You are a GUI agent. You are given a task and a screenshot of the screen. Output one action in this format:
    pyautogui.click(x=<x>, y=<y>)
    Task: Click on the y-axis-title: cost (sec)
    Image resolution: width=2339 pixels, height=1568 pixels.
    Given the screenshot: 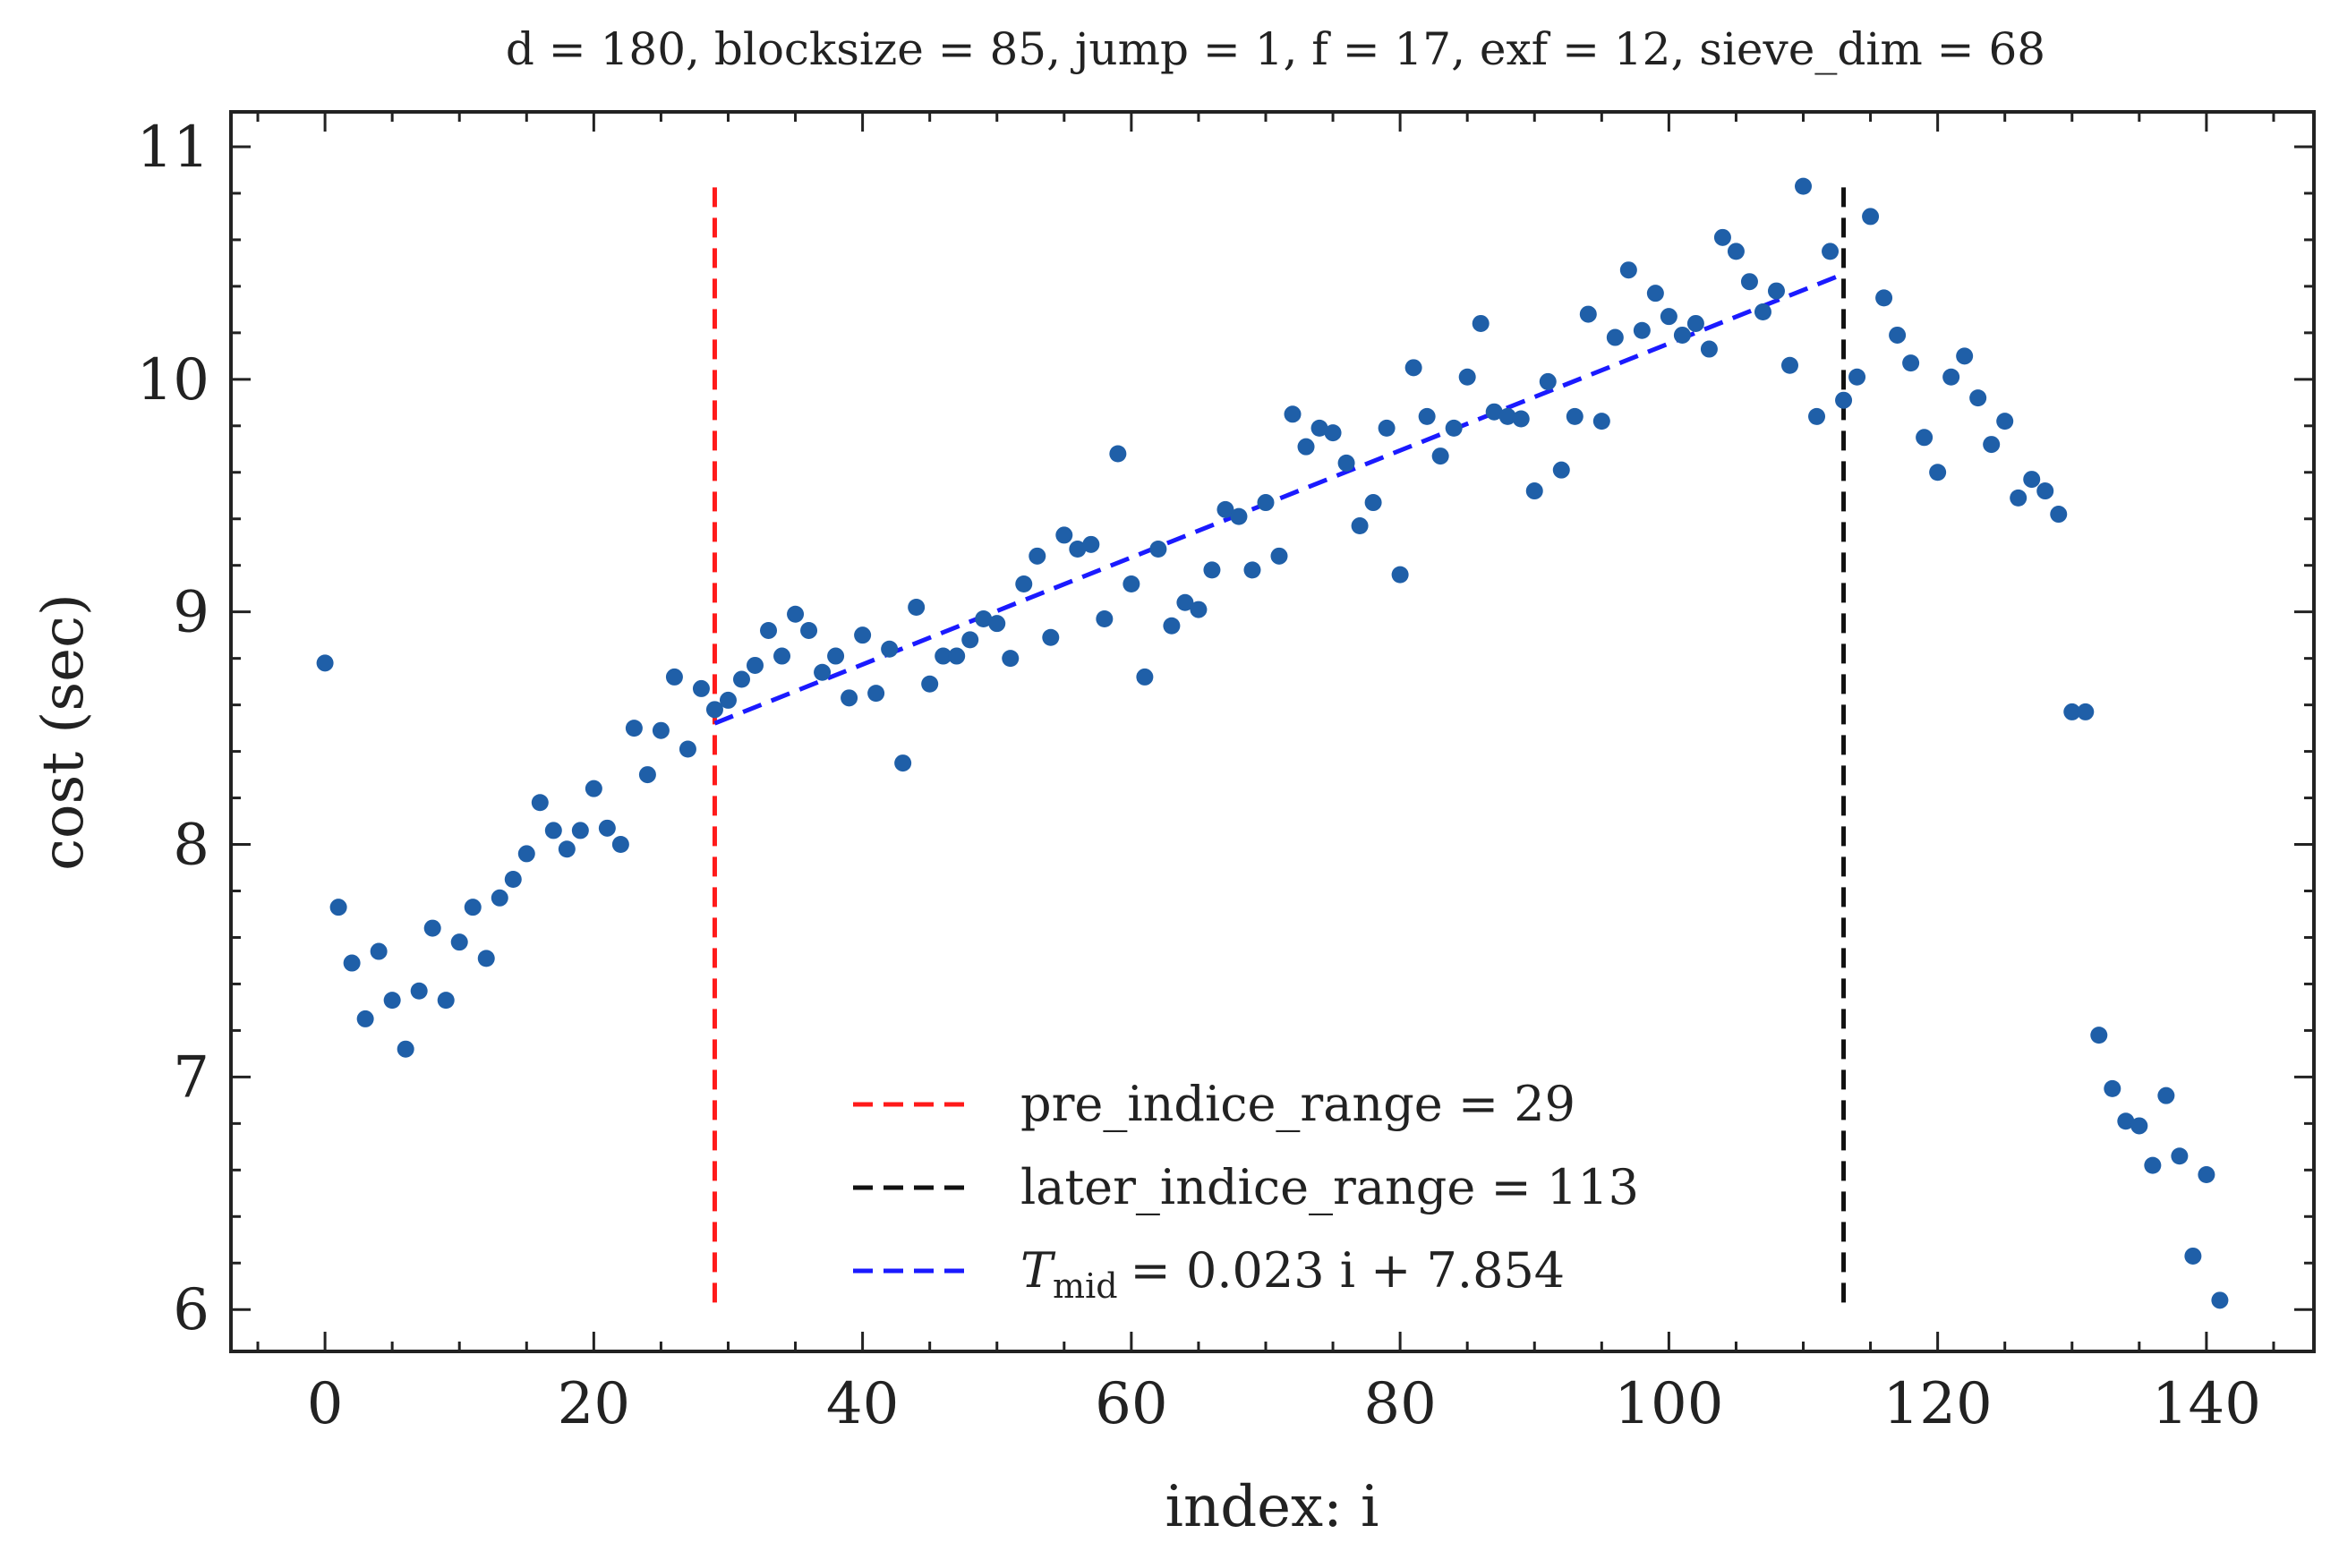 What is the action you would take?
    pyautogui.click(x=64, y=732)
    